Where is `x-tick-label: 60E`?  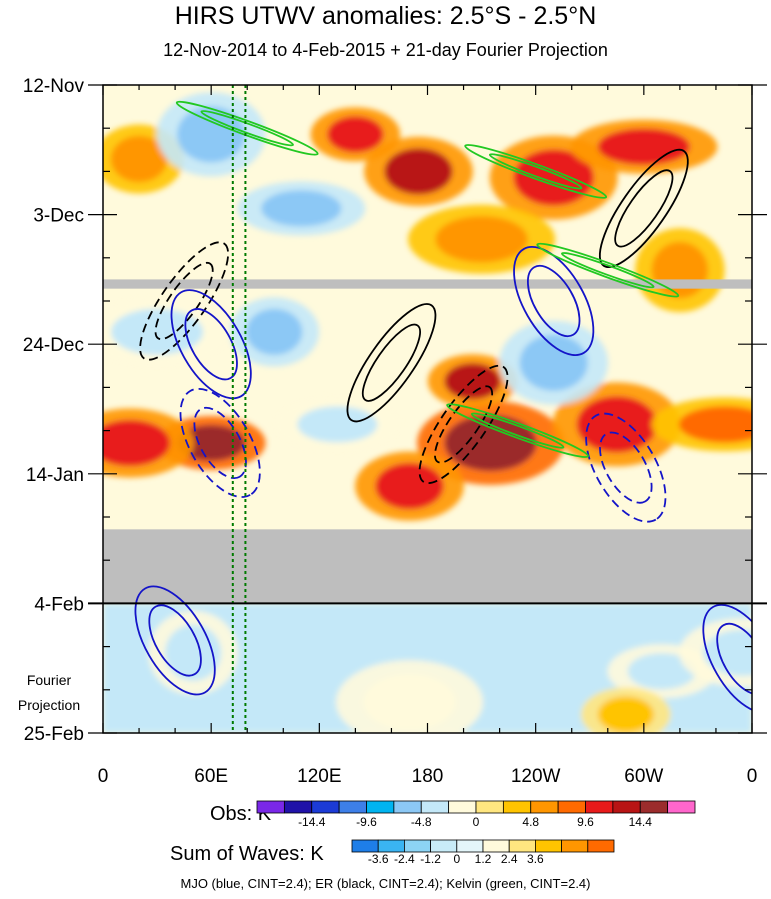 x-tick-label: 60E is located at coordinates (211, 776).